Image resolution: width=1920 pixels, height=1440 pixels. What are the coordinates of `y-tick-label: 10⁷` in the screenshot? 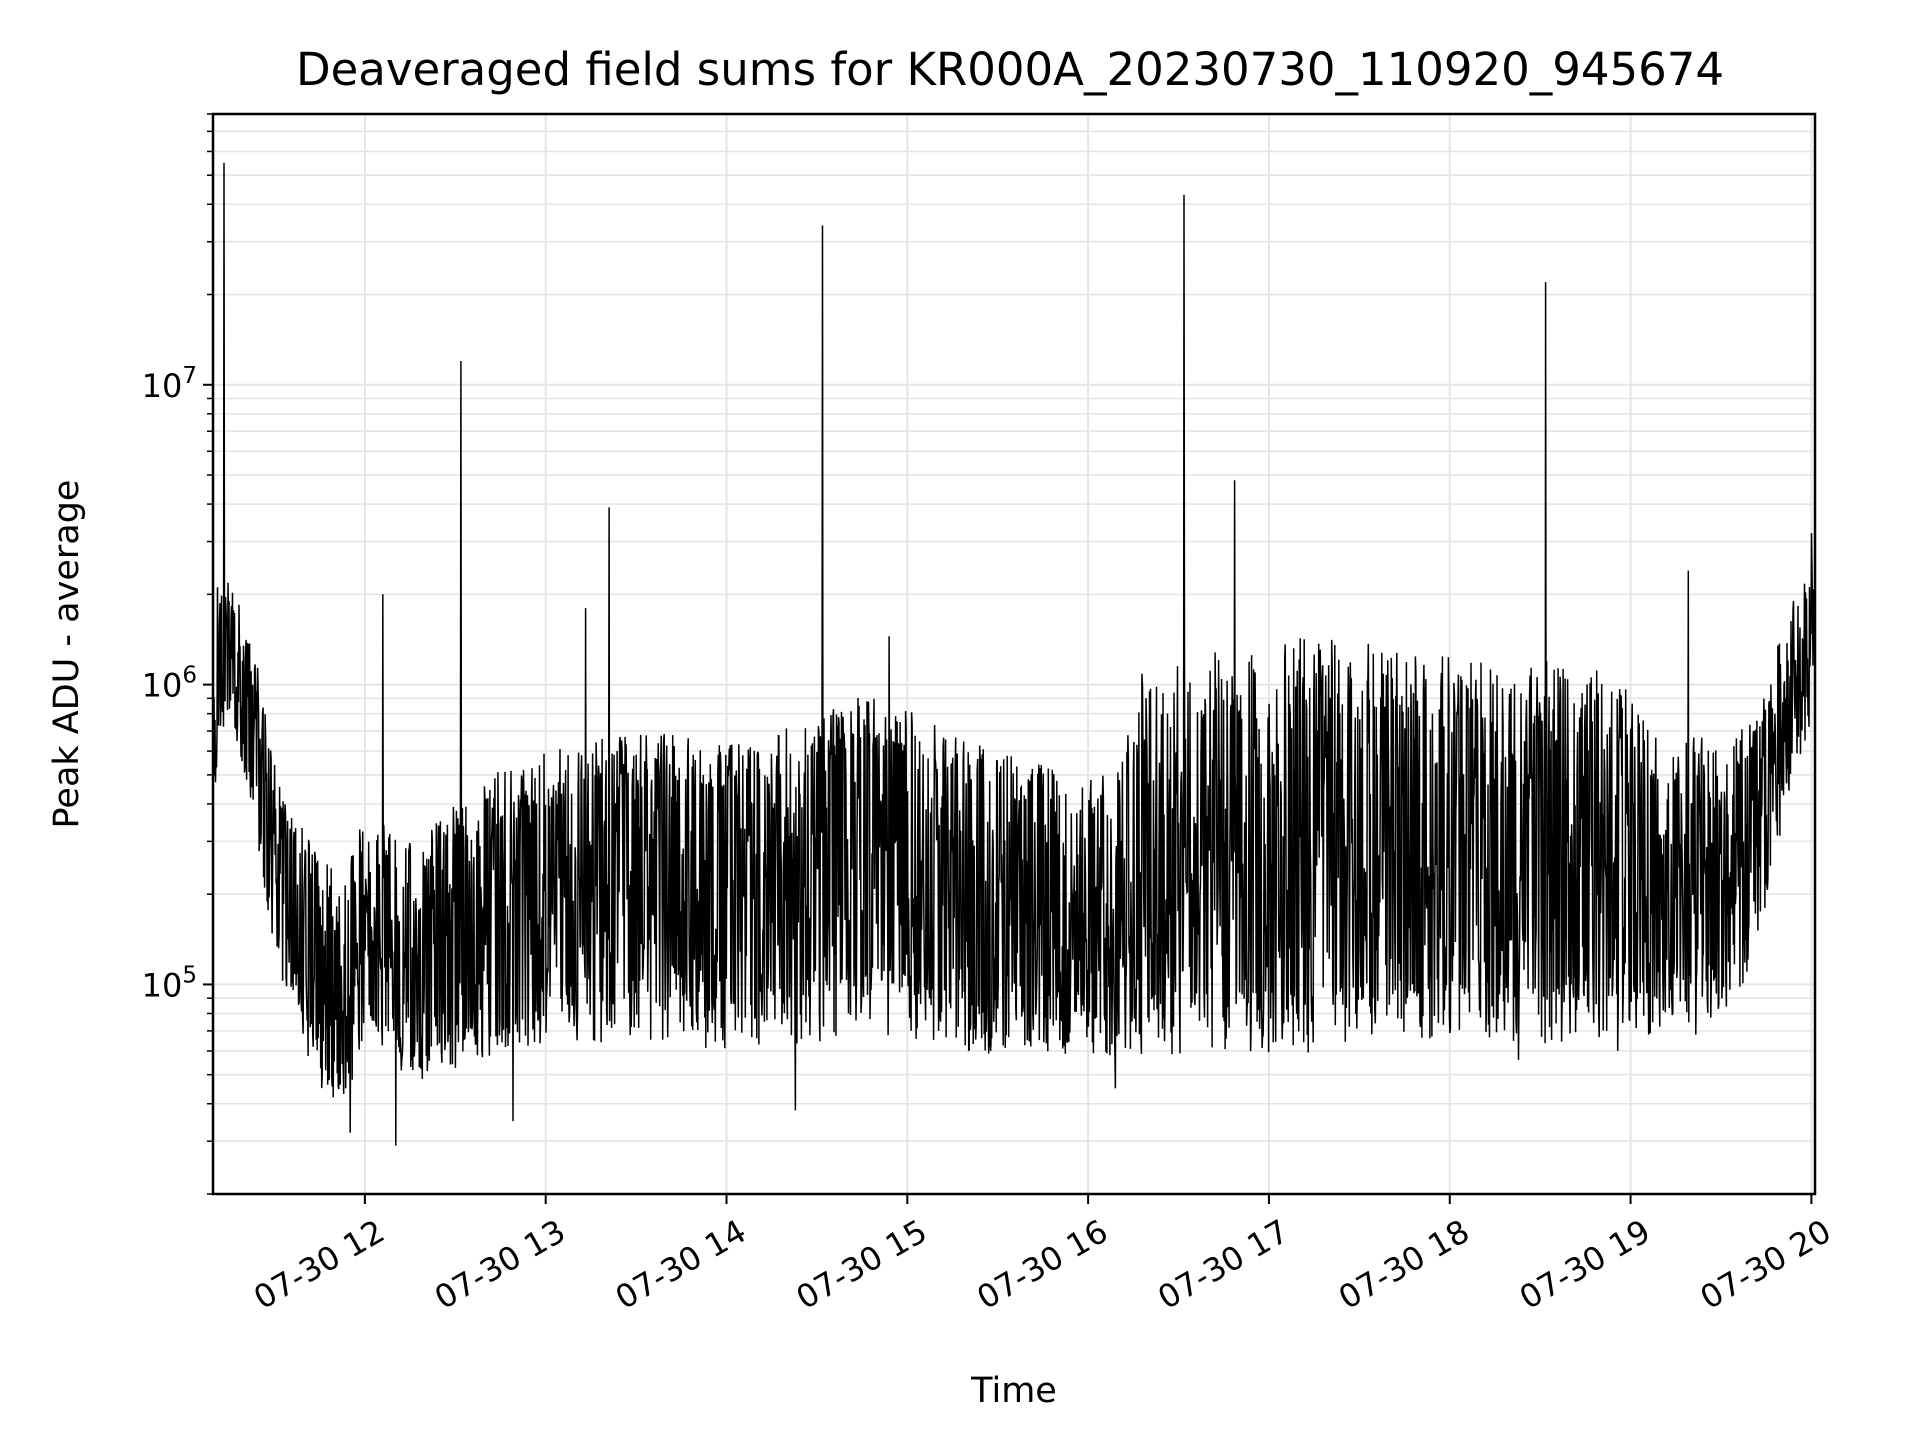 It's located at (169, 384).